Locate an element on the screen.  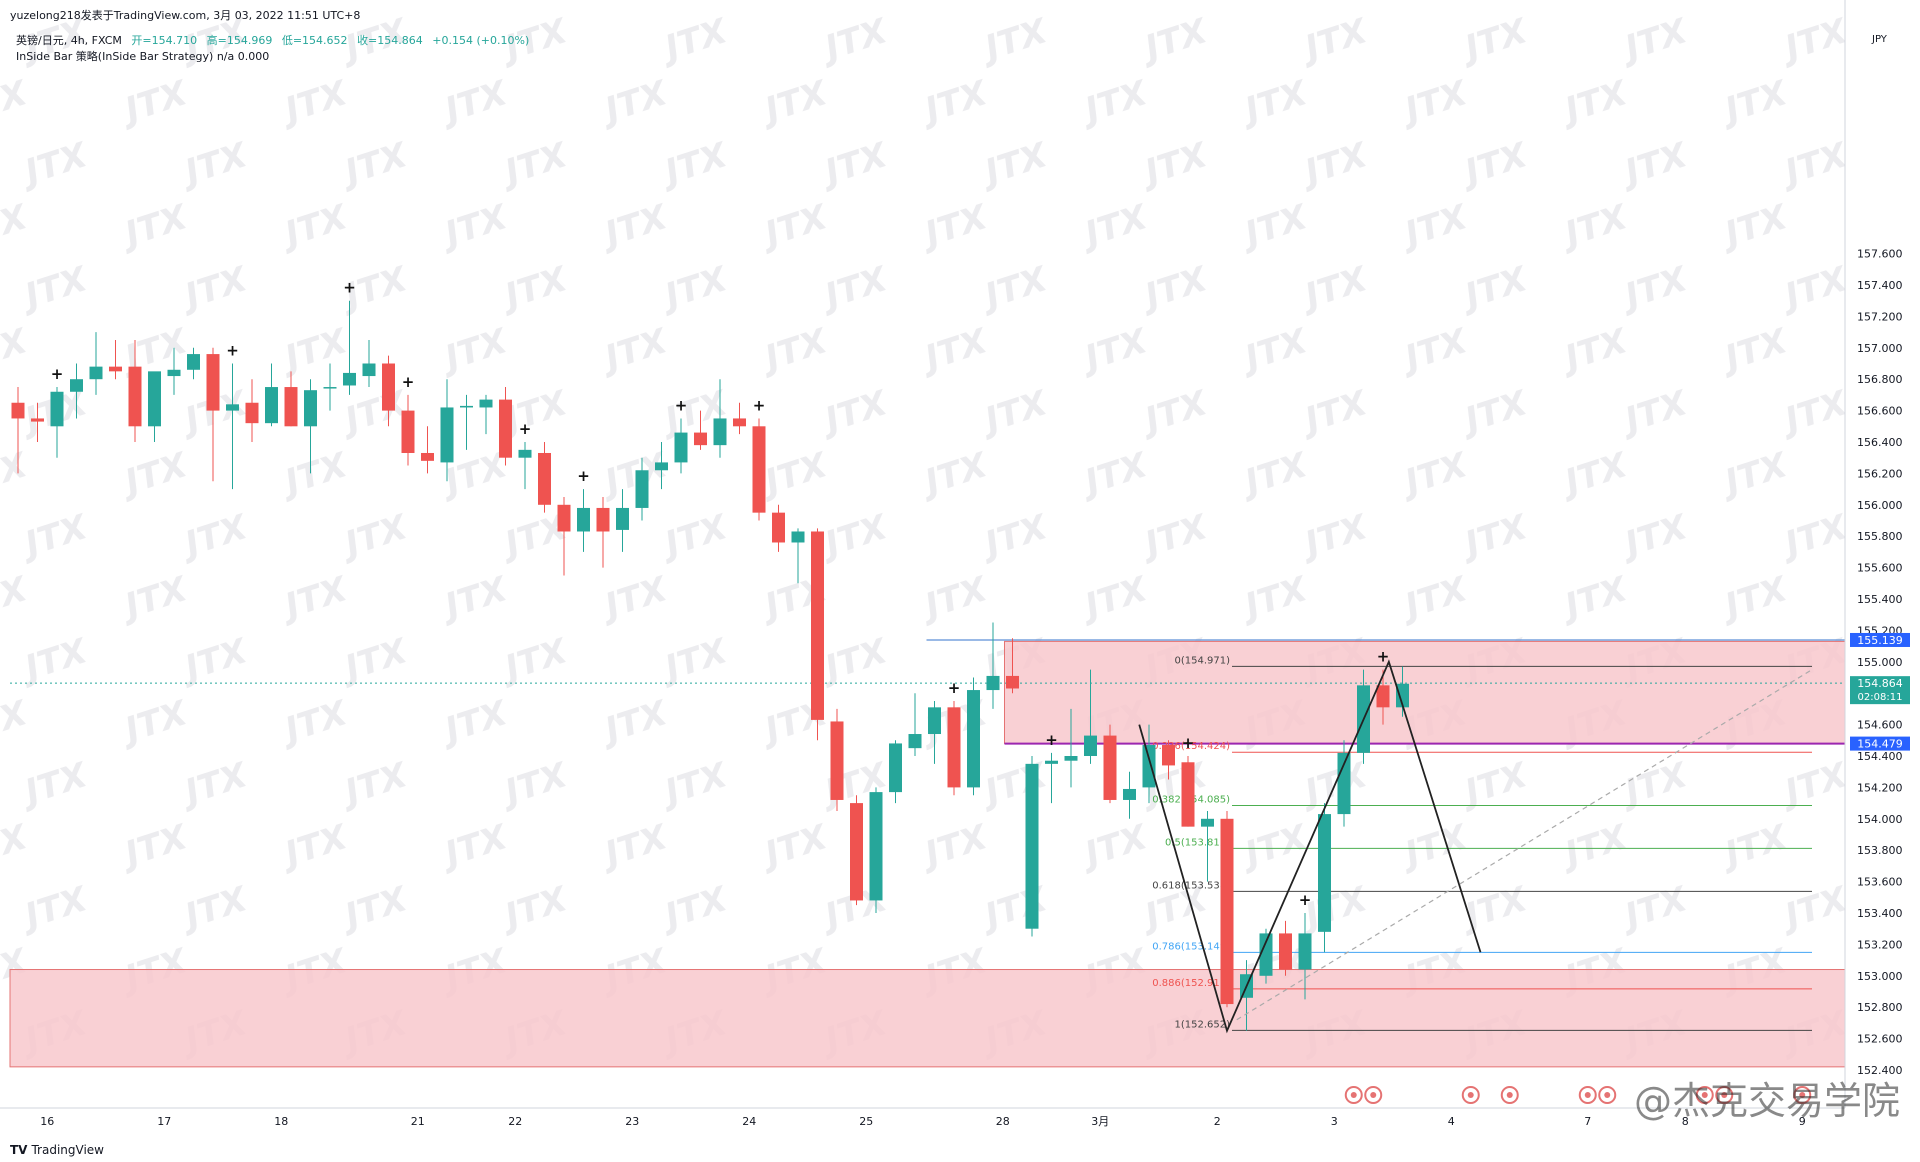
fib-level-label: 1(152.652) is located at coordinates (1202, 1024).